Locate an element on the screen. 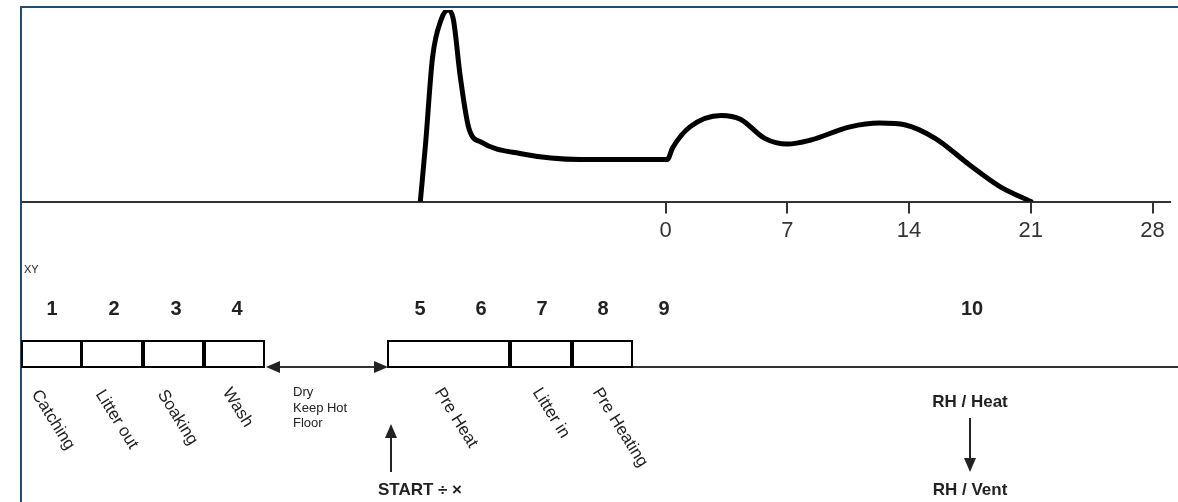 Image resolution: width=1178 pixels, height=502 pixels. text: RH / Vent is located at coordinates (970, 490).